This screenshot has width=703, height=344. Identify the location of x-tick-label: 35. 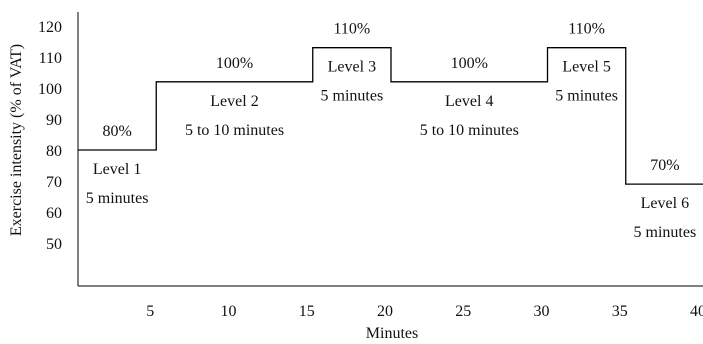
(620, 311).